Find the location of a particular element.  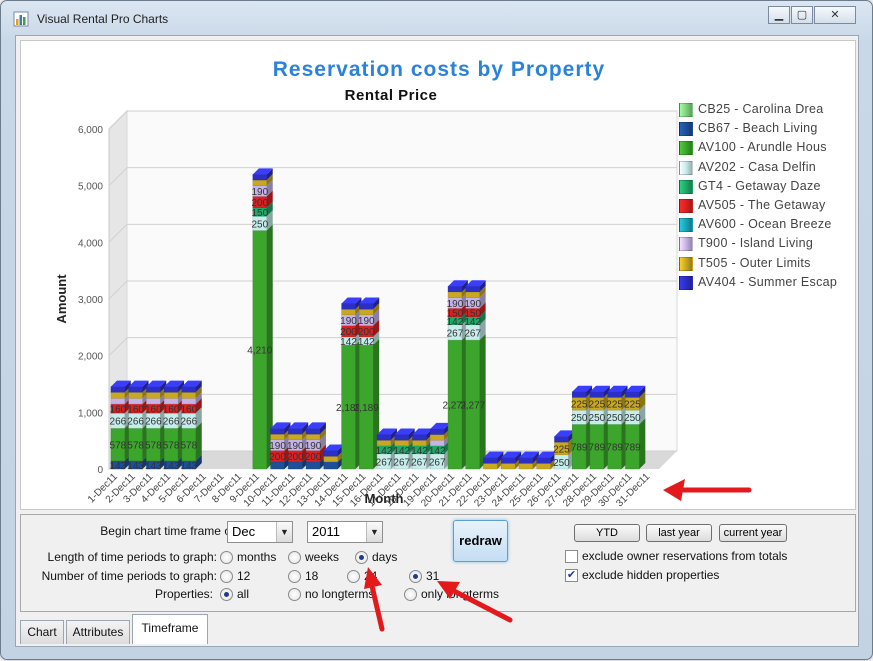

radio-24-label: 24 is located at coordinates (371, 576).